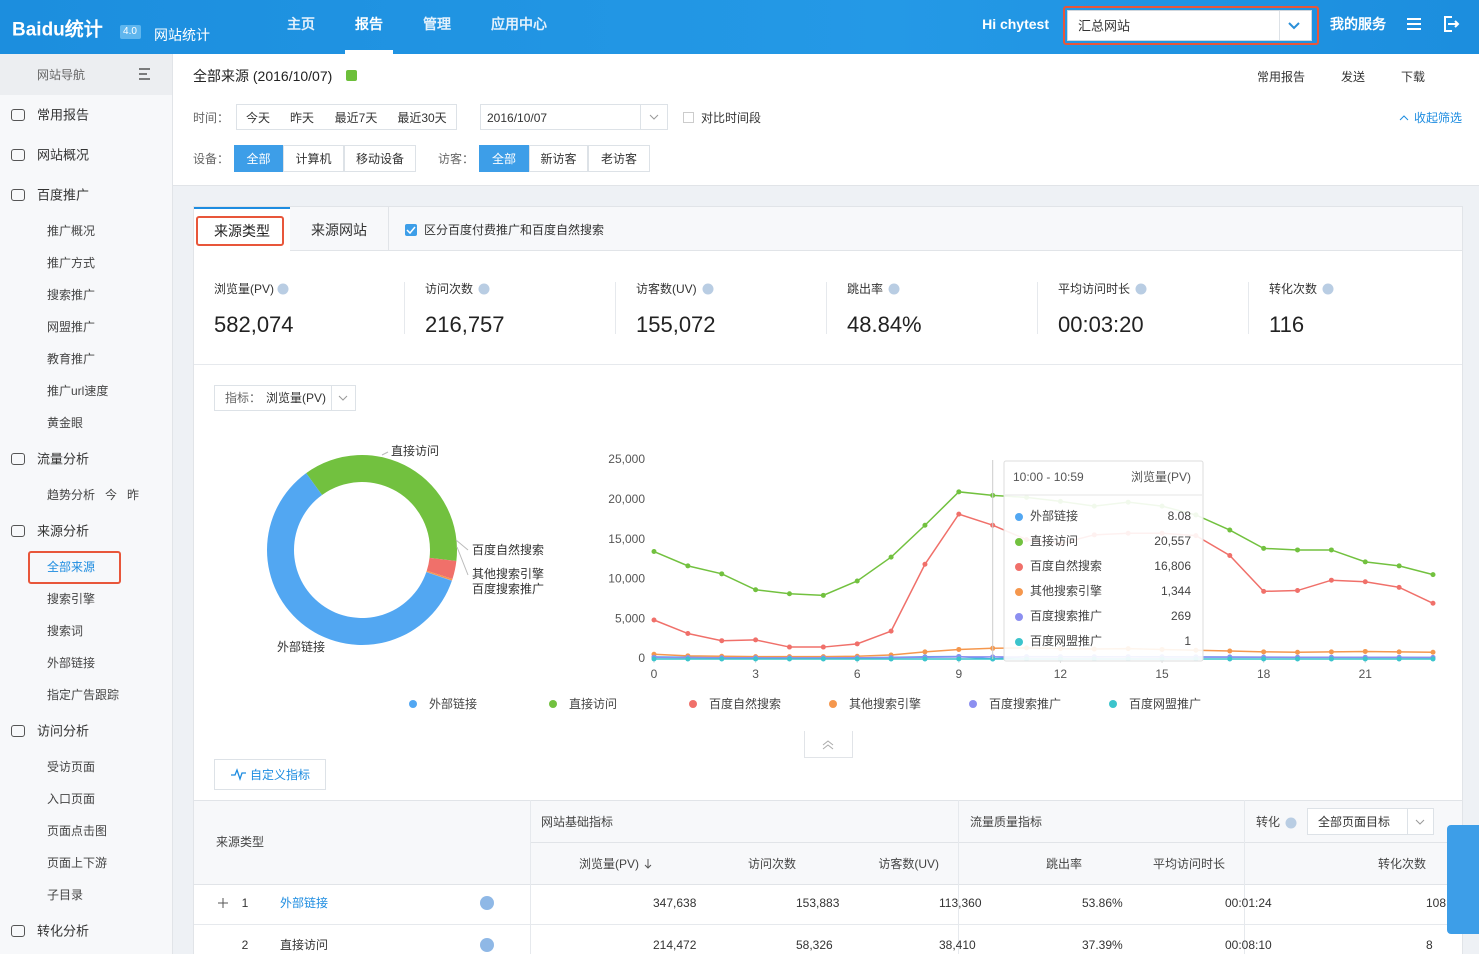  I want to click on metric-rule, so click(828, 364).